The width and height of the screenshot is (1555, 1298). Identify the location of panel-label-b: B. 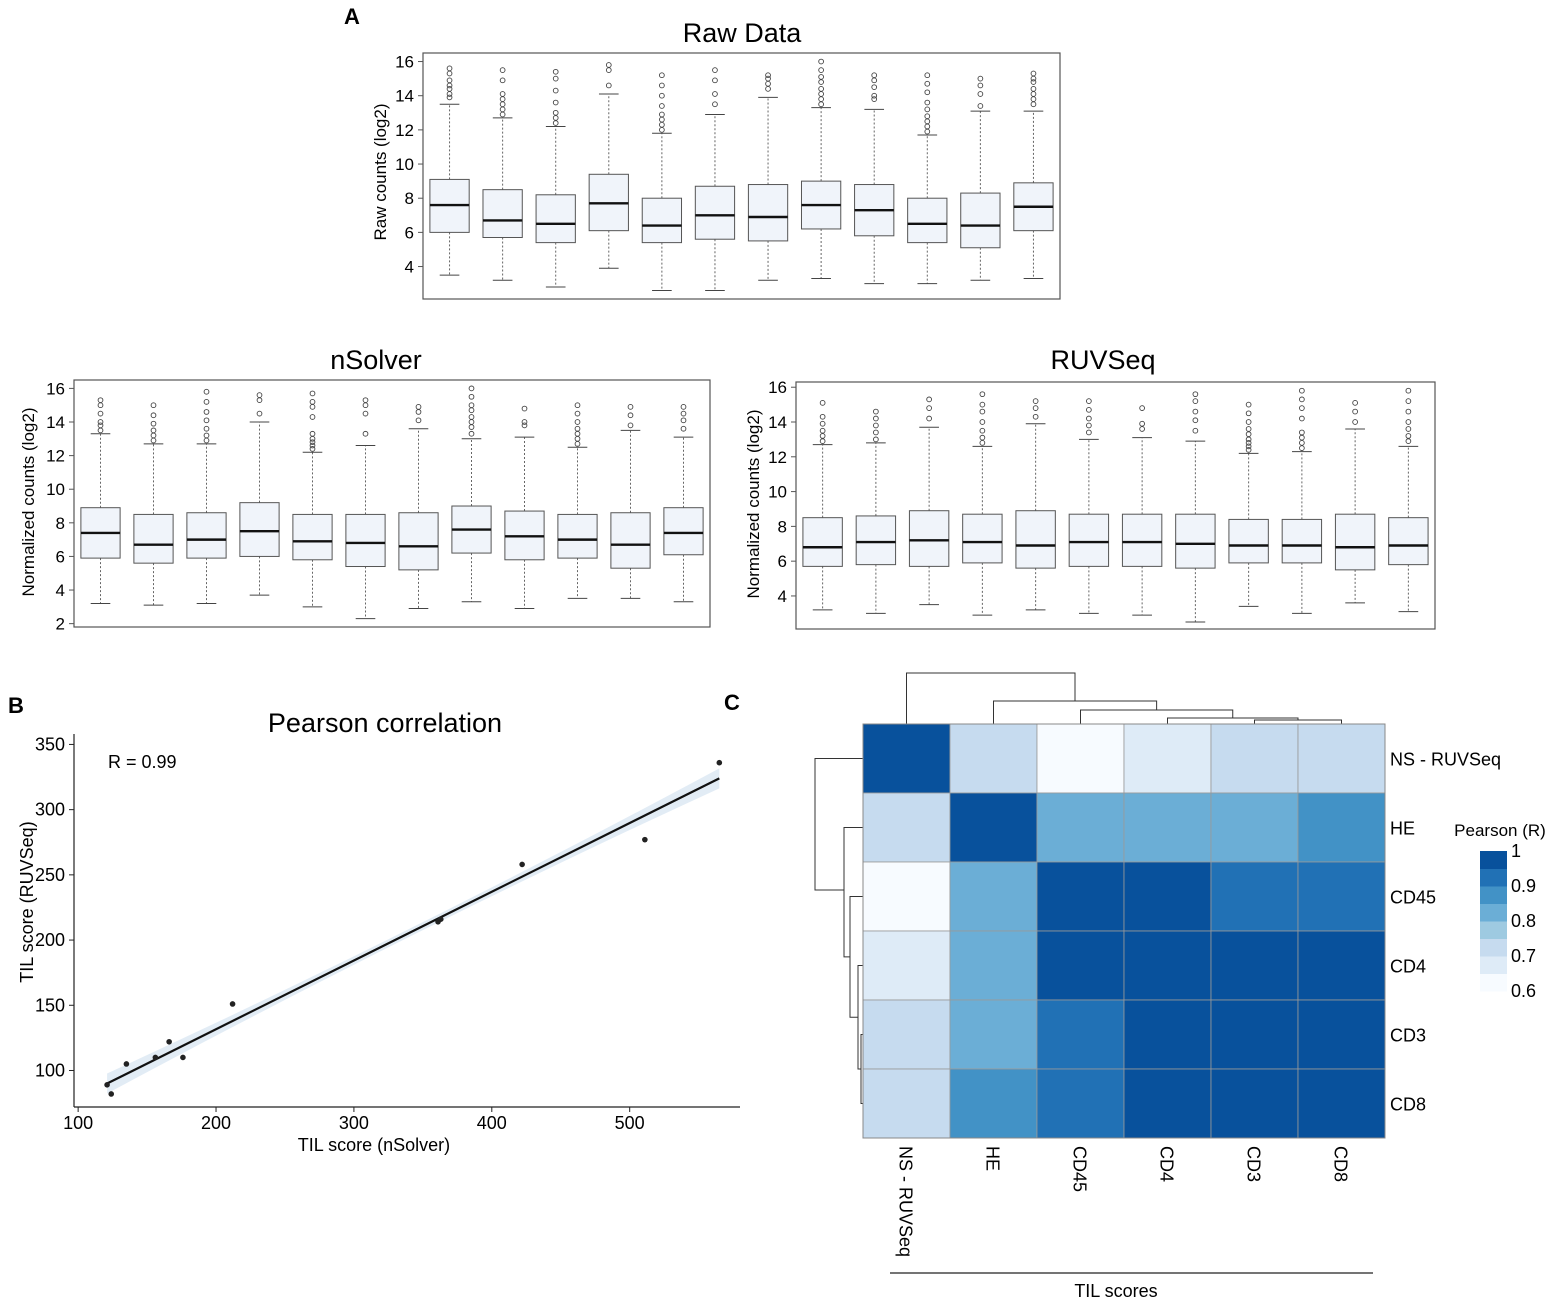
(16, 705).